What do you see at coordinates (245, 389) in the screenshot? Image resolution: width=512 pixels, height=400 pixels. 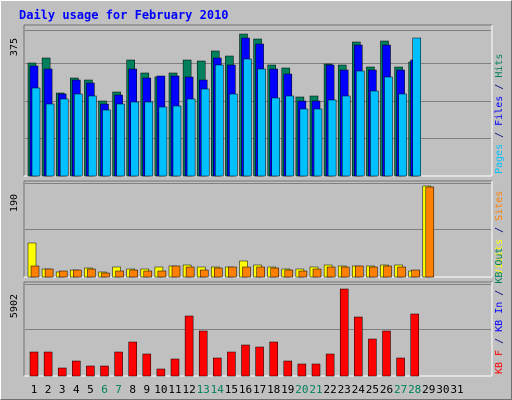 I see `x-tick-label: 16` at bounding box center [245, 389].